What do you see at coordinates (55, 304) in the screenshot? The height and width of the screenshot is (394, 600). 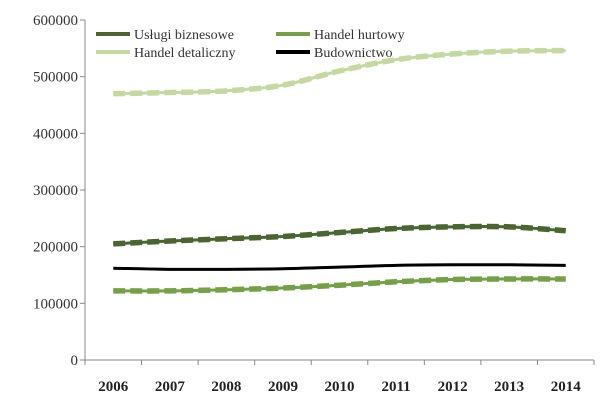 I see `y-tick-label: 100000` at bounding box center [55, 304].